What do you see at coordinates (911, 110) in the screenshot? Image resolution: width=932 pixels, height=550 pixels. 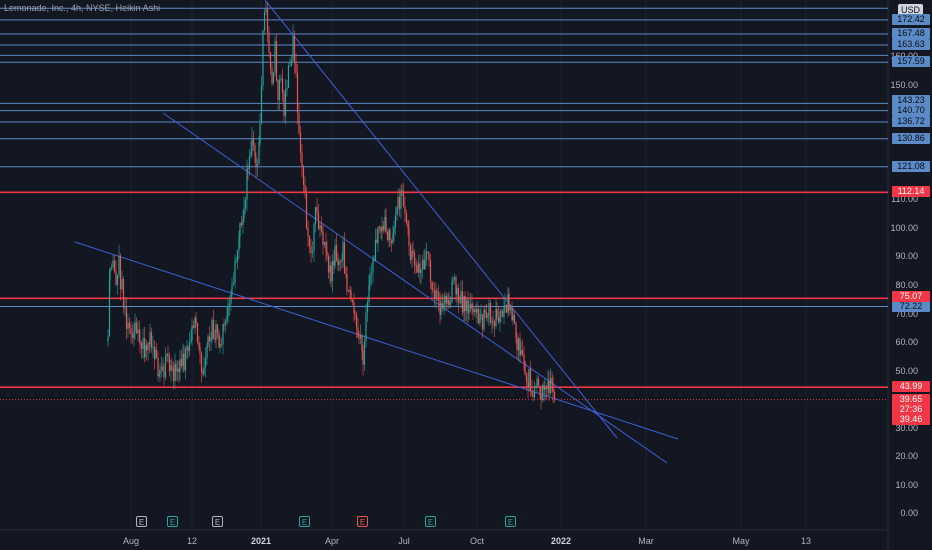 I see `level-label: 140.70` at bounding box center [911, 110].